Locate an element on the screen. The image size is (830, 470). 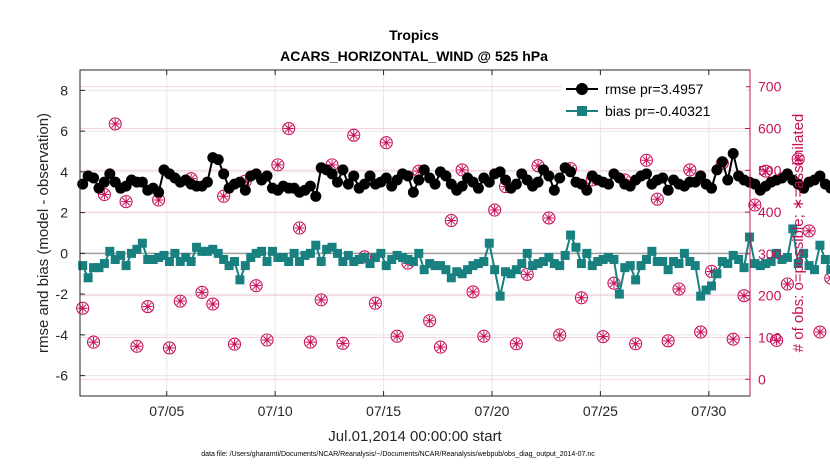
y-tick-label: 6 is located at coordinates (64, 131).